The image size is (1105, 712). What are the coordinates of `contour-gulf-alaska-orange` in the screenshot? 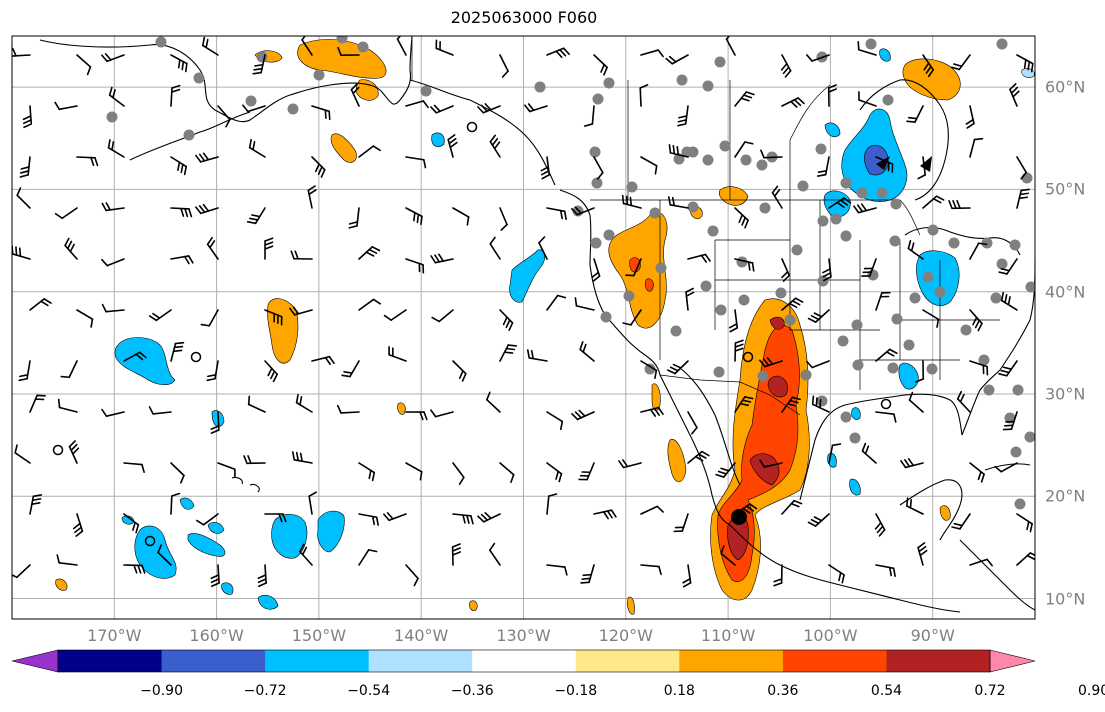 It's located at (342, 59).